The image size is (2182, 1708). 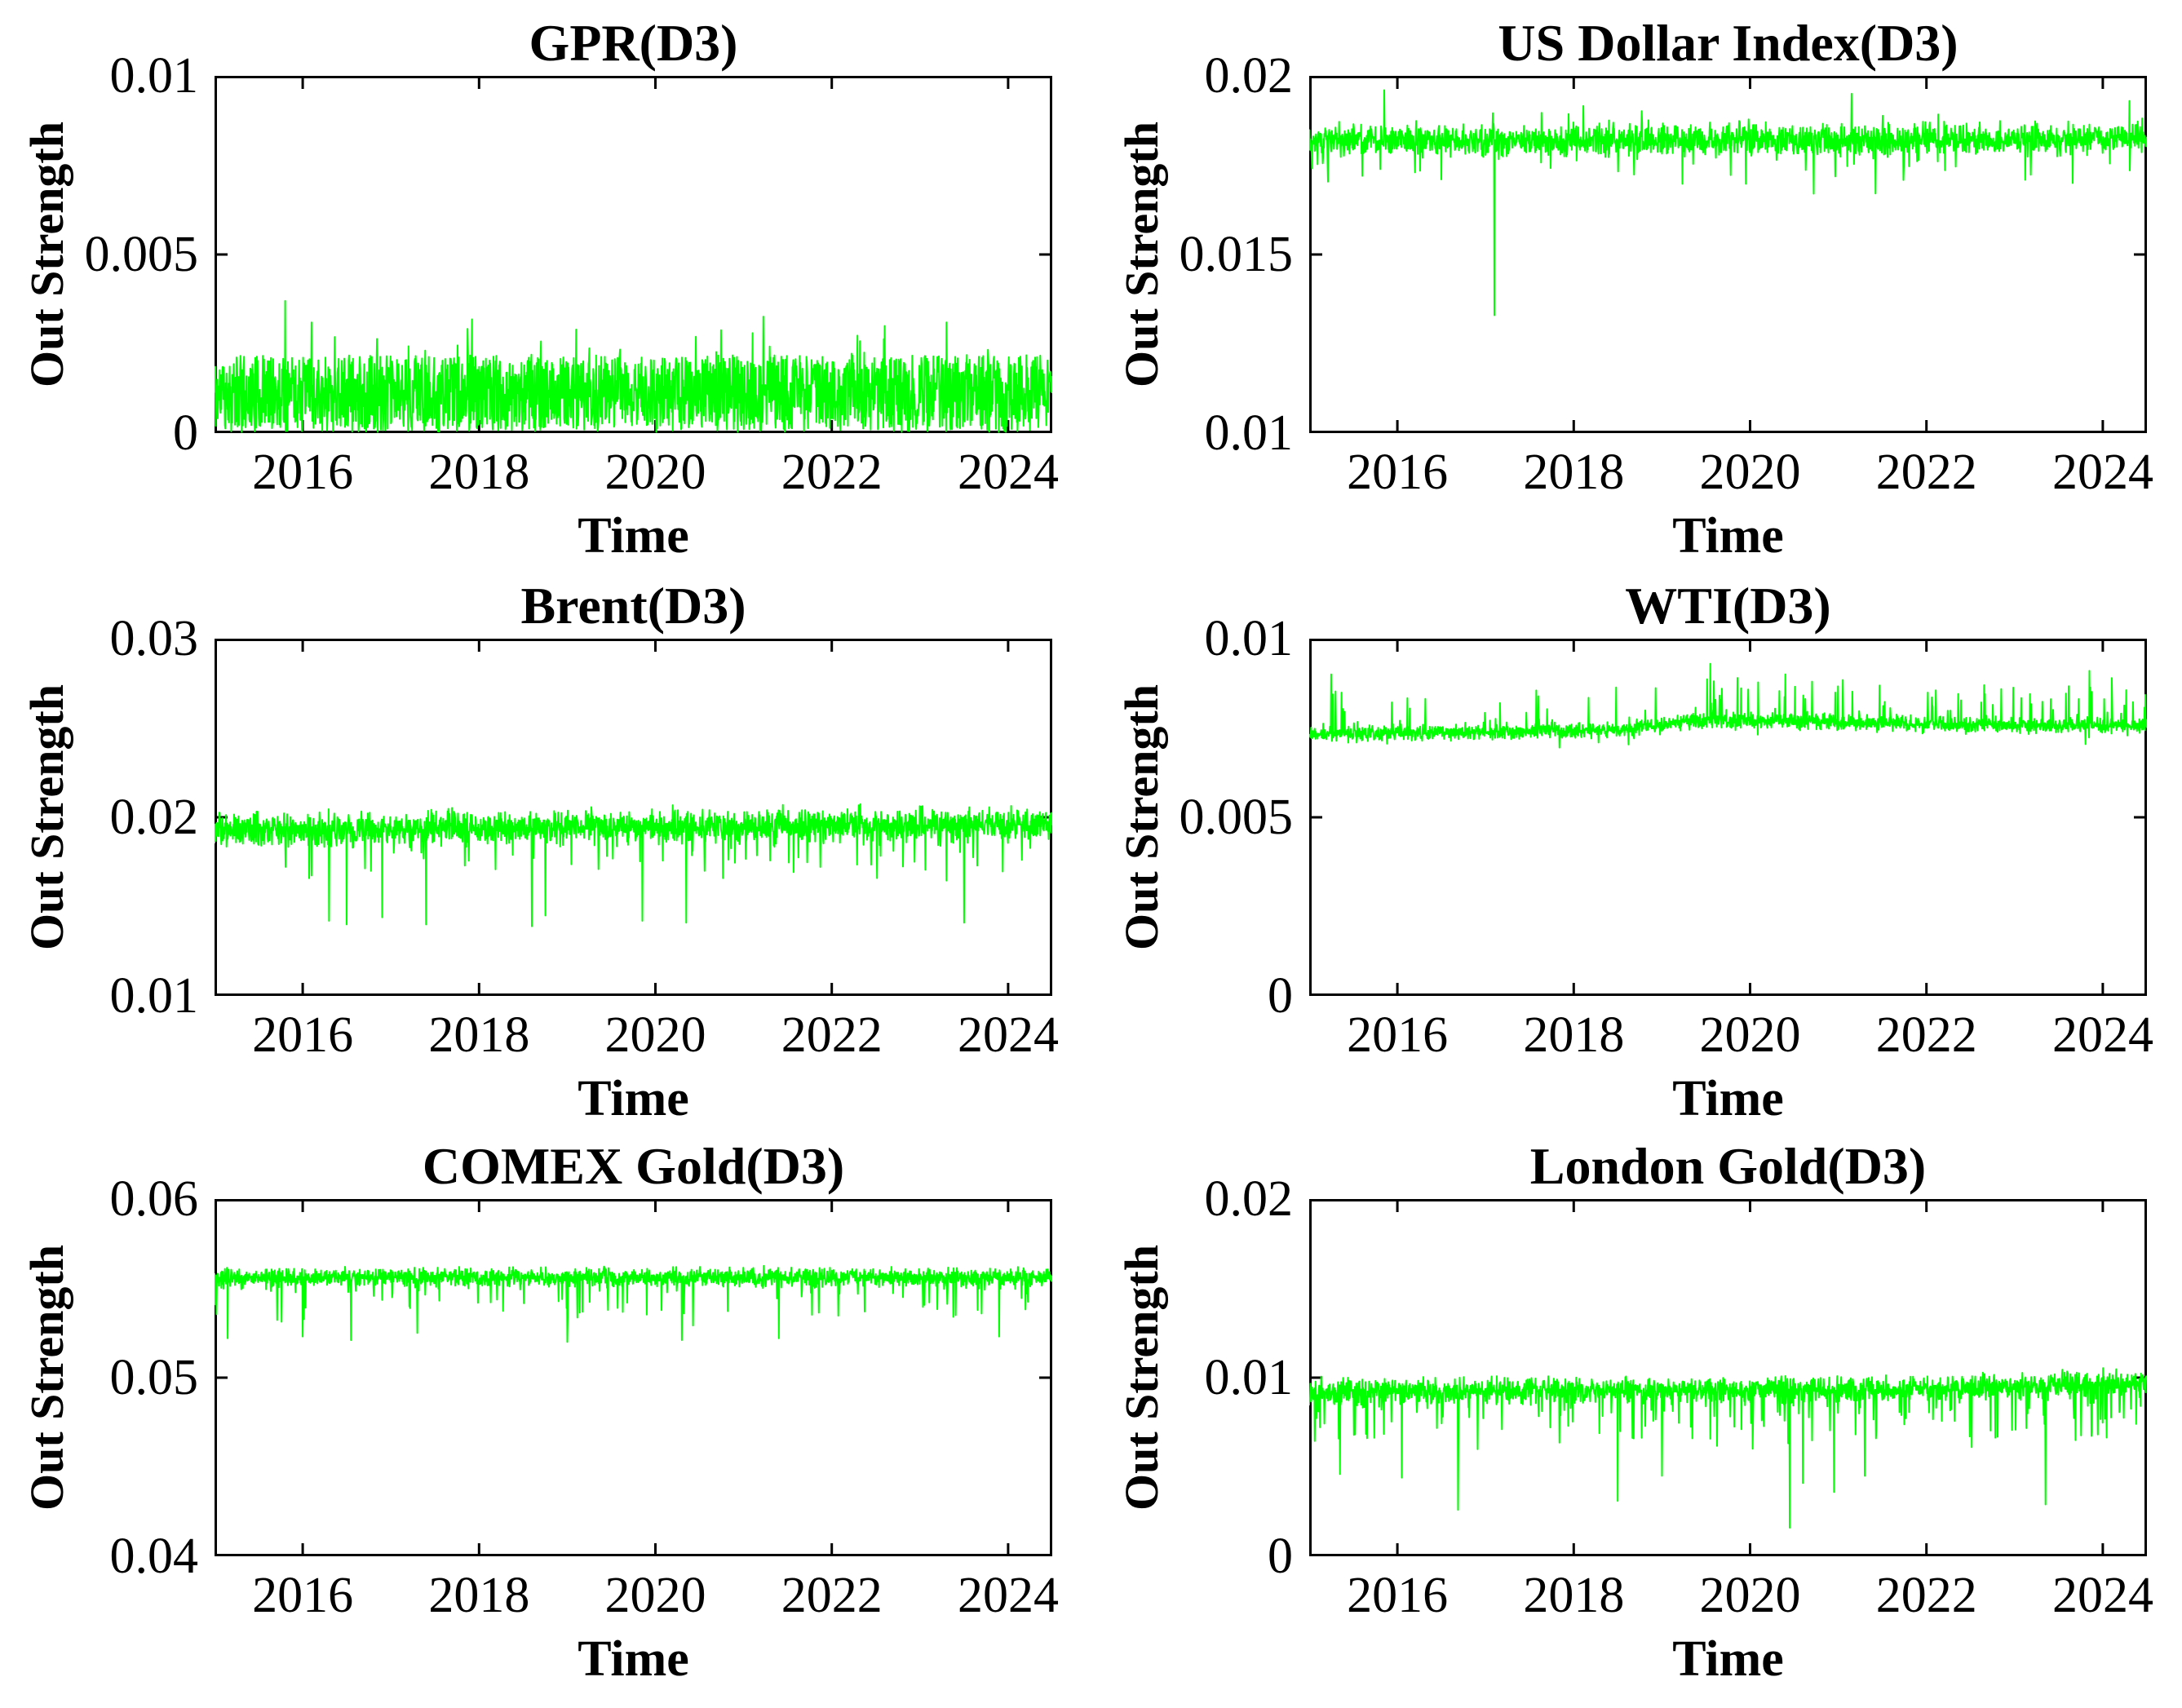 I want to click on y-tick-label: 0.04, so click(x=154, y=1556).